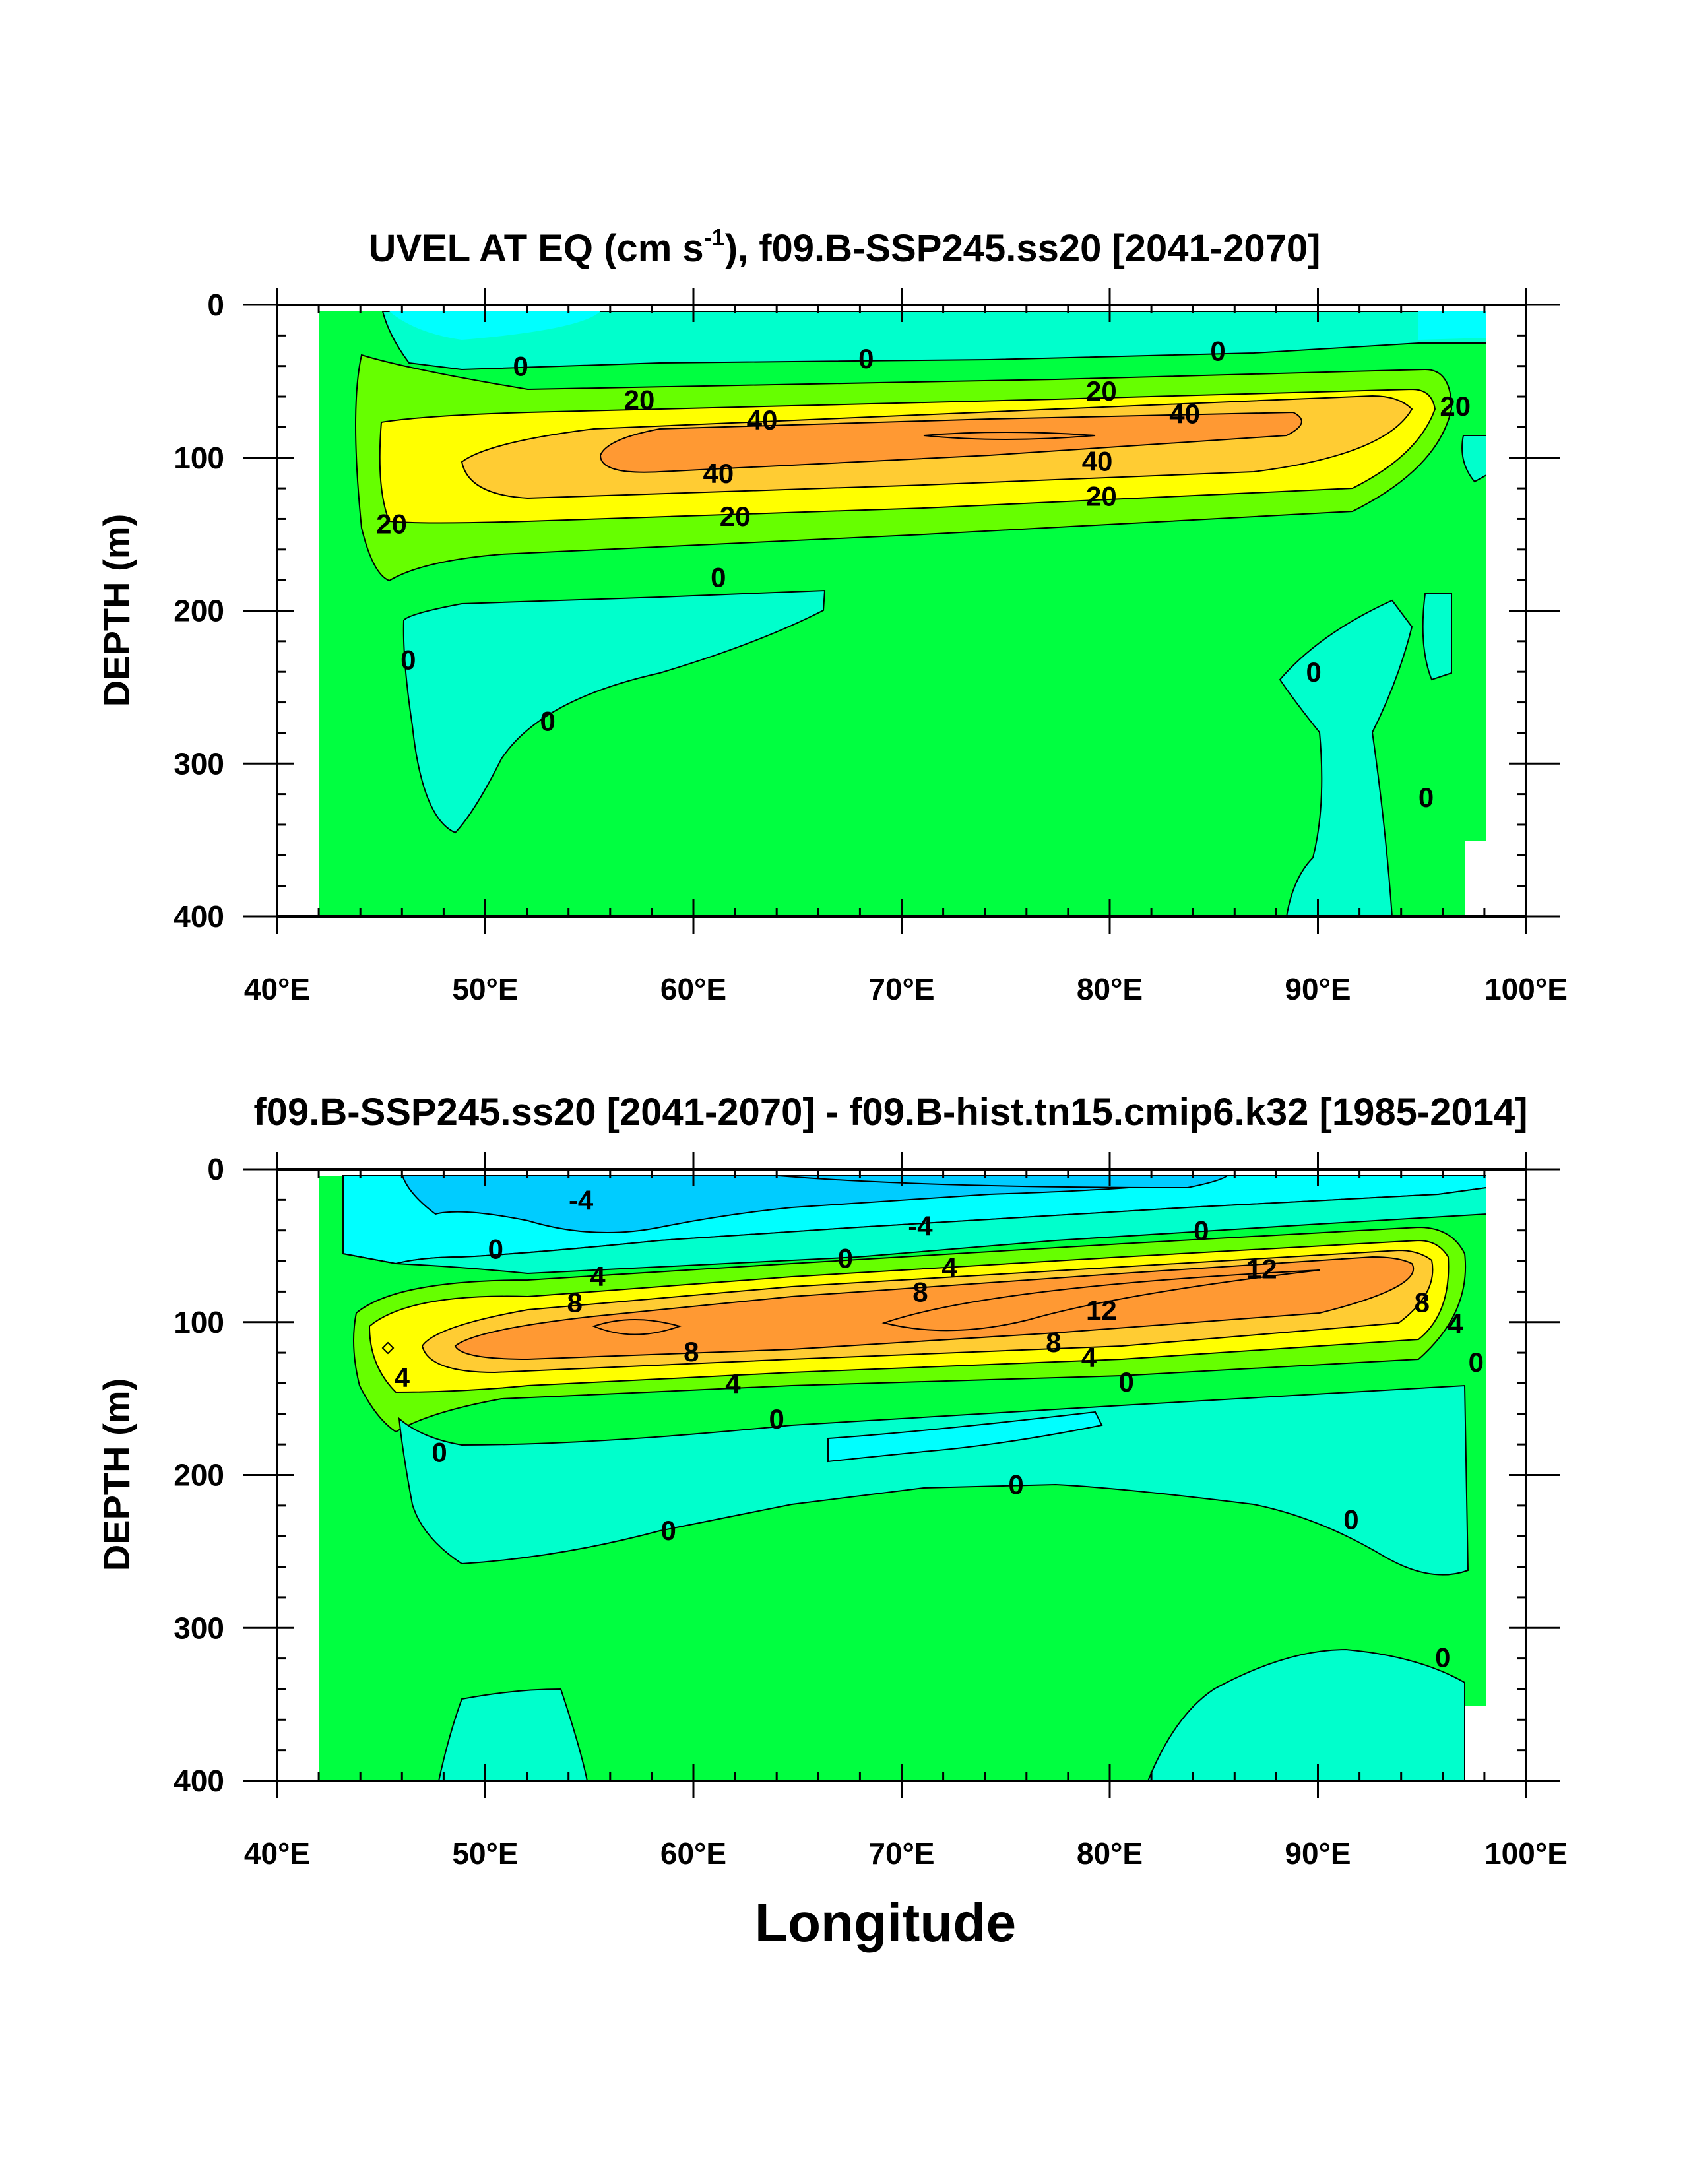 The height and width of the screenshot is (2184, 1689). What do you see at coordinates (811, 1204) in the screenshot?
I see `panel2-surface-strong-negative` at bounding box center [811, 1204].